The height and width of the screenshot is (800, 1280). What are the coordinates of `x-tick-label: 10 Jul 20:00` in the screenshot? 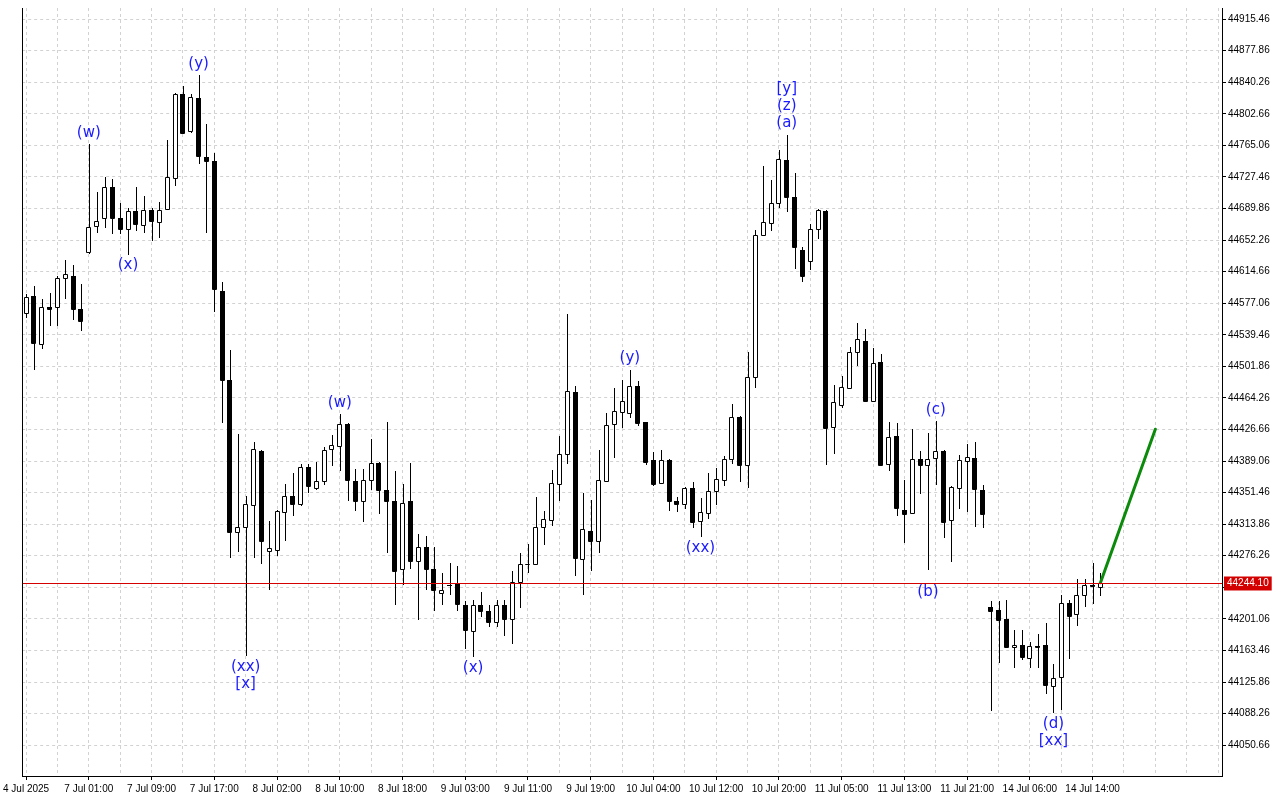 It's located at (779, 788).